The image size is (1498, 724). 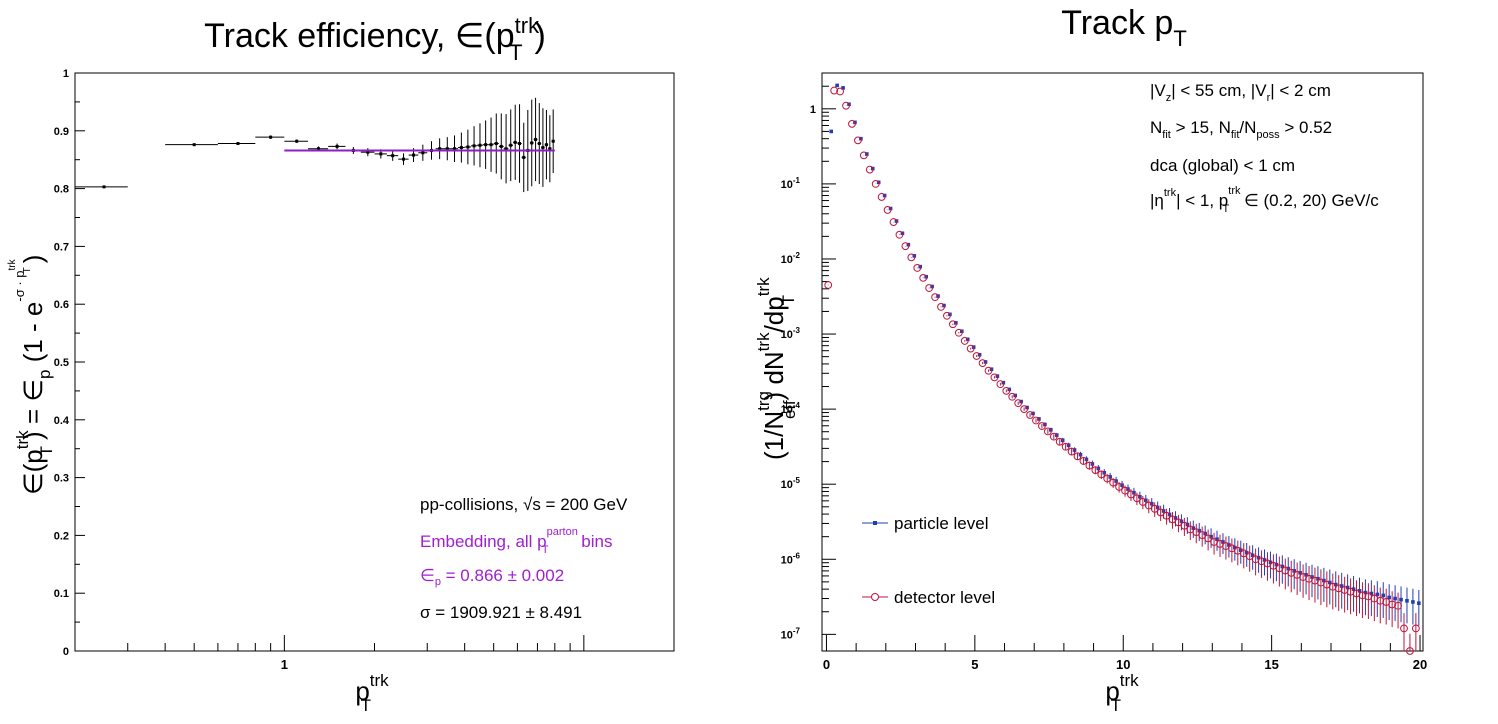 I want to click on cut-vertex: |Vz| < 55 cm, |Vr| < 2 cm, so click(x=1240, y=92).